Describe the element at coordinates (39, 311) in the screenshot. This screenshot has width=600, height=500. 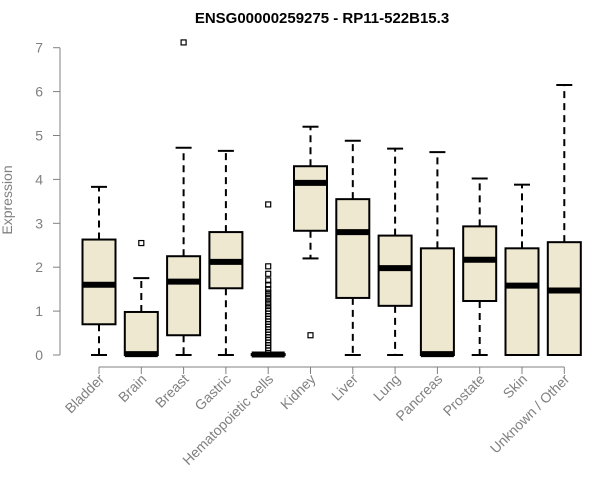
I see `y-tick-label: 1` at that location.